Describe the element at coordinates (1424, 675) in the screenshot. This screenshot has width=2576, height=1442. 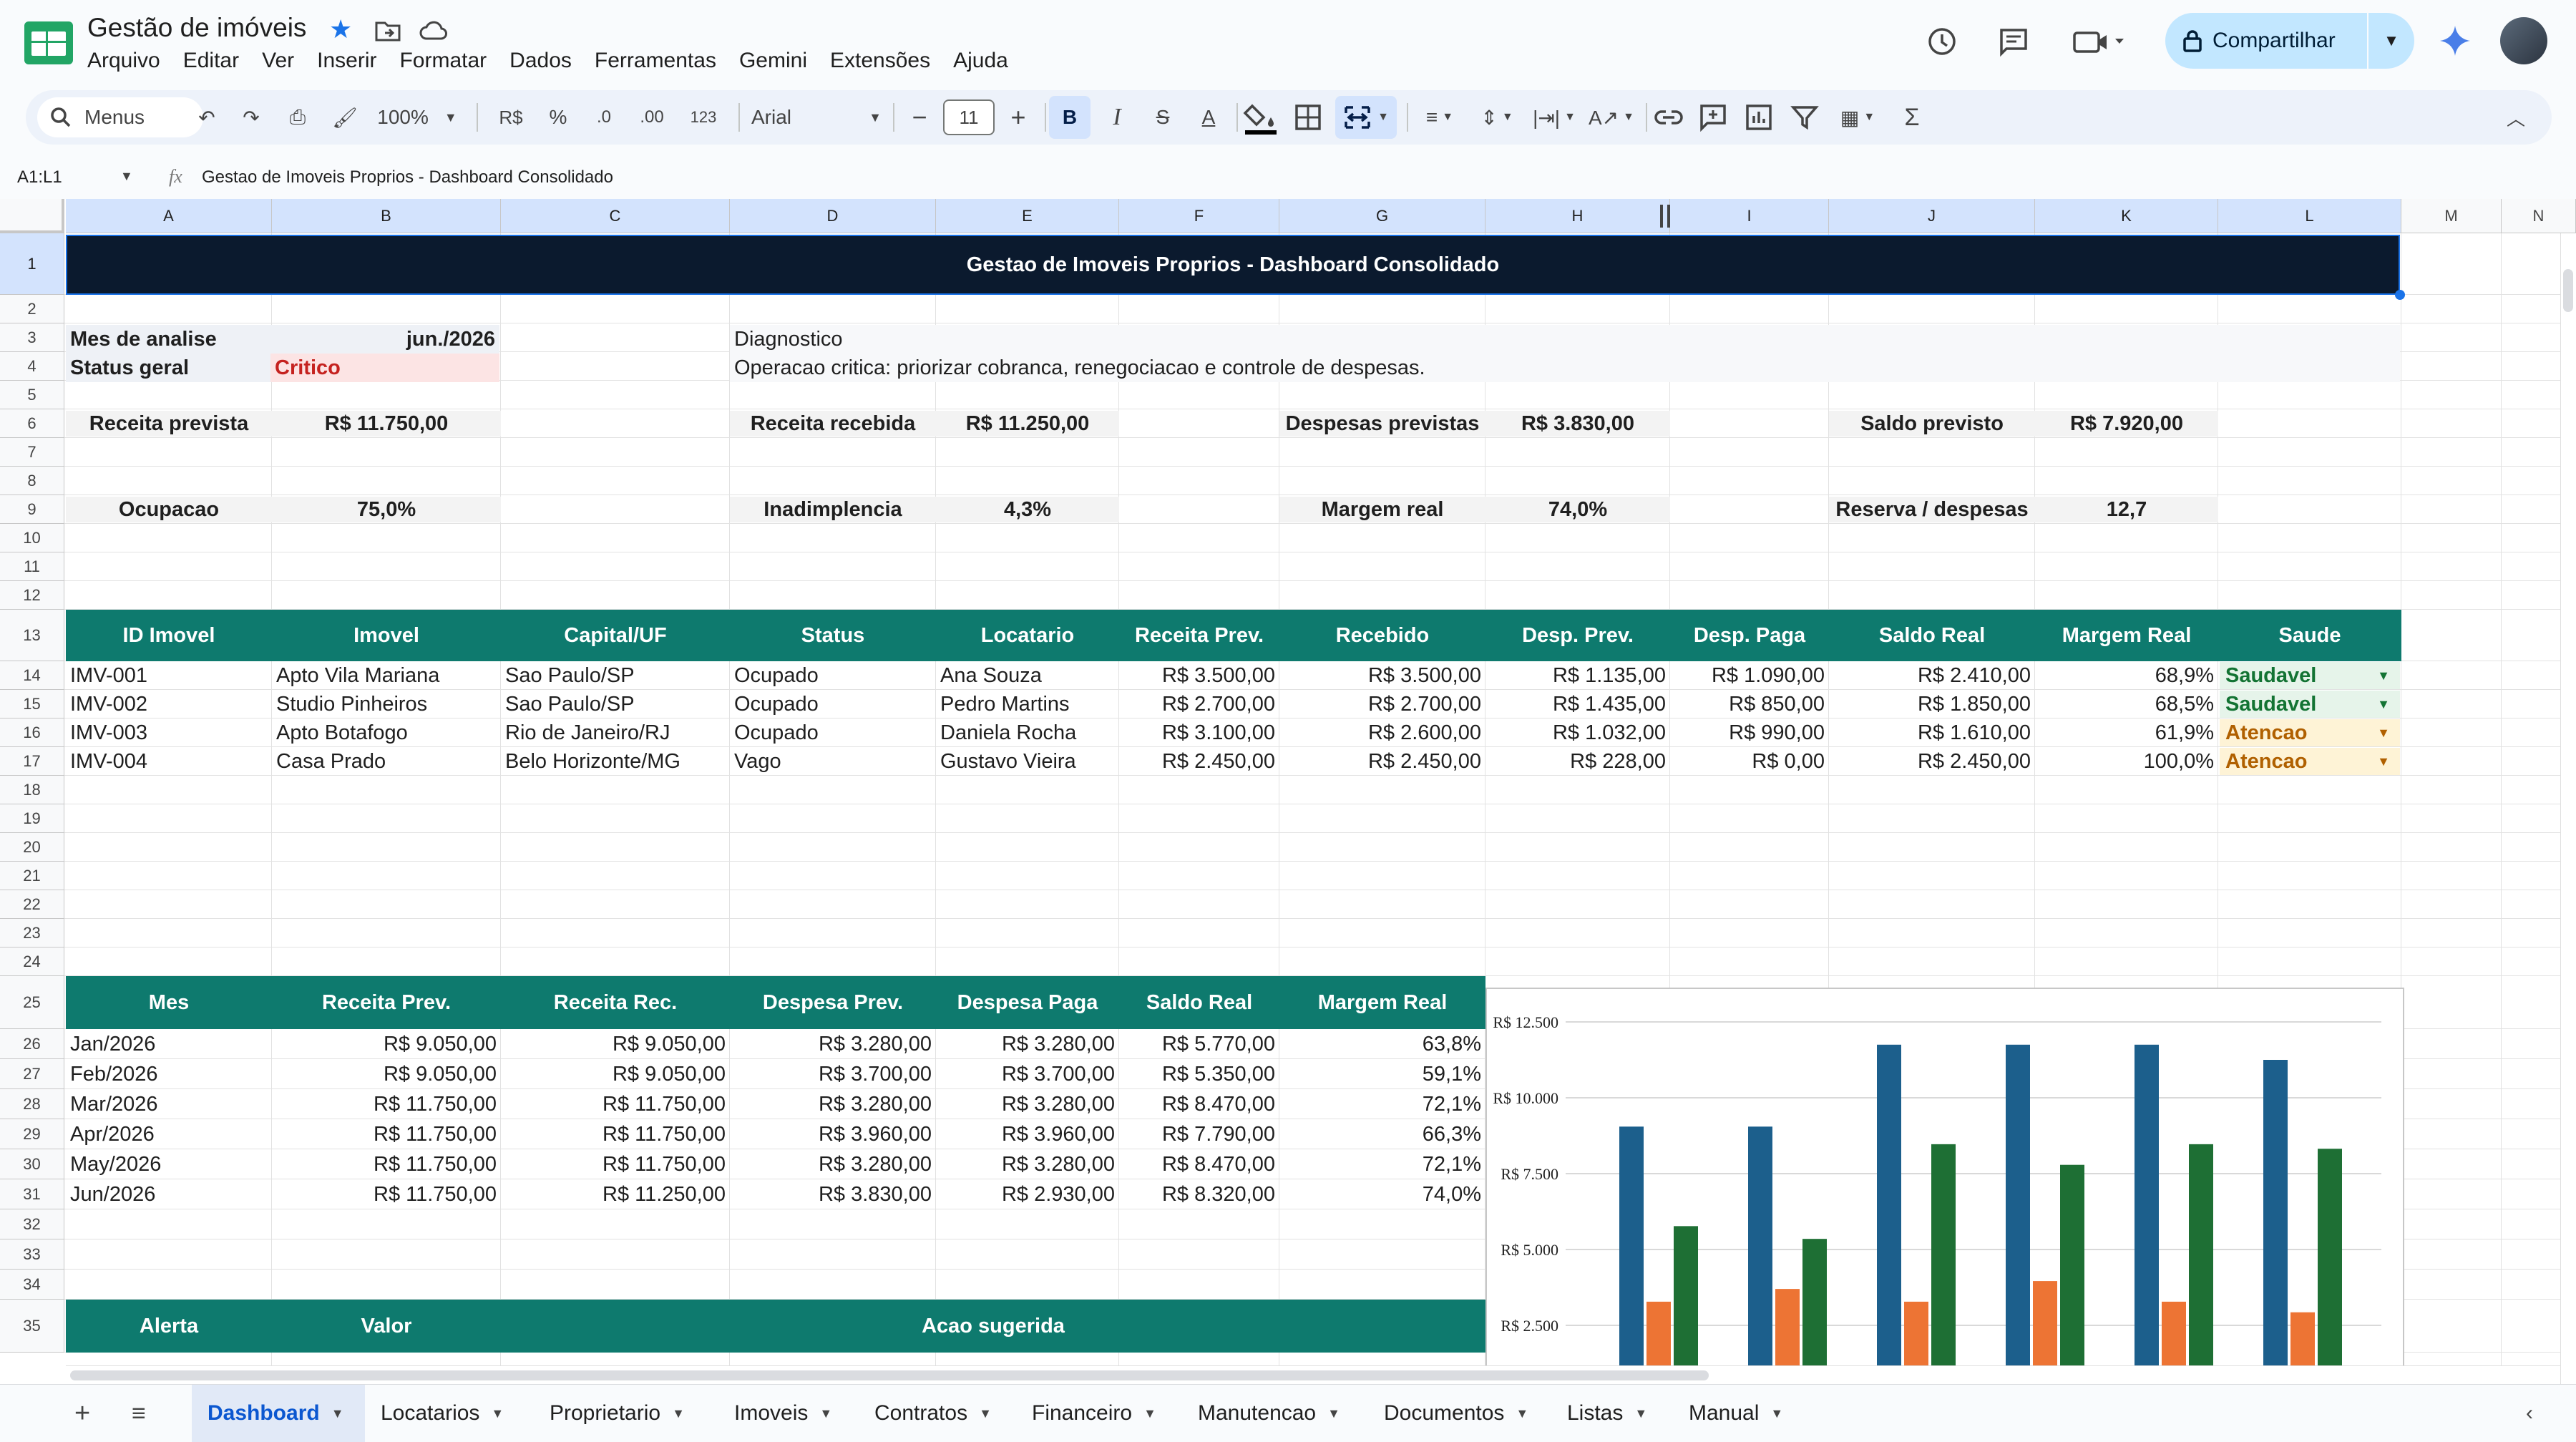
I see `imoveis-cell: R$ 3.500,00` at that location.